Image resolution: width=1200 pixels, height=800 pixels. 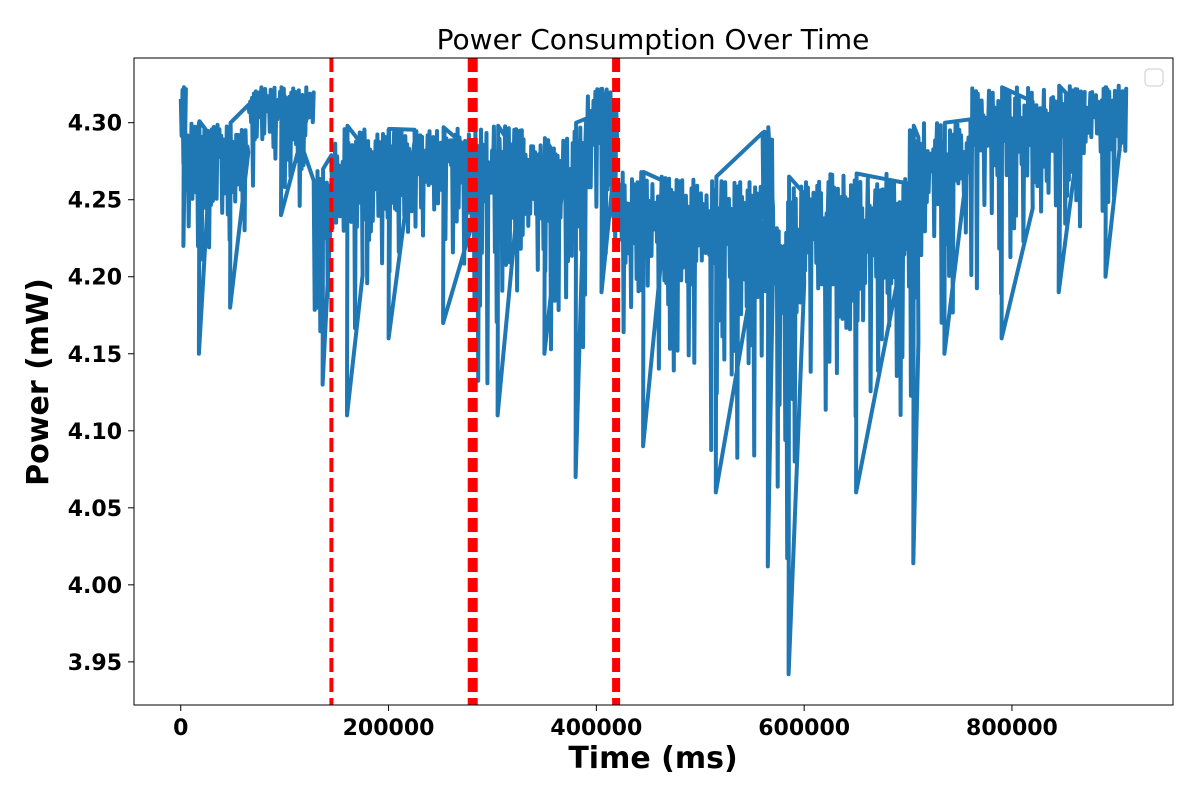 What do you see at coordinates (95, 509) in the screenshot?
I see `y-tick-label: 4.05` at bounding box center [95, 509].